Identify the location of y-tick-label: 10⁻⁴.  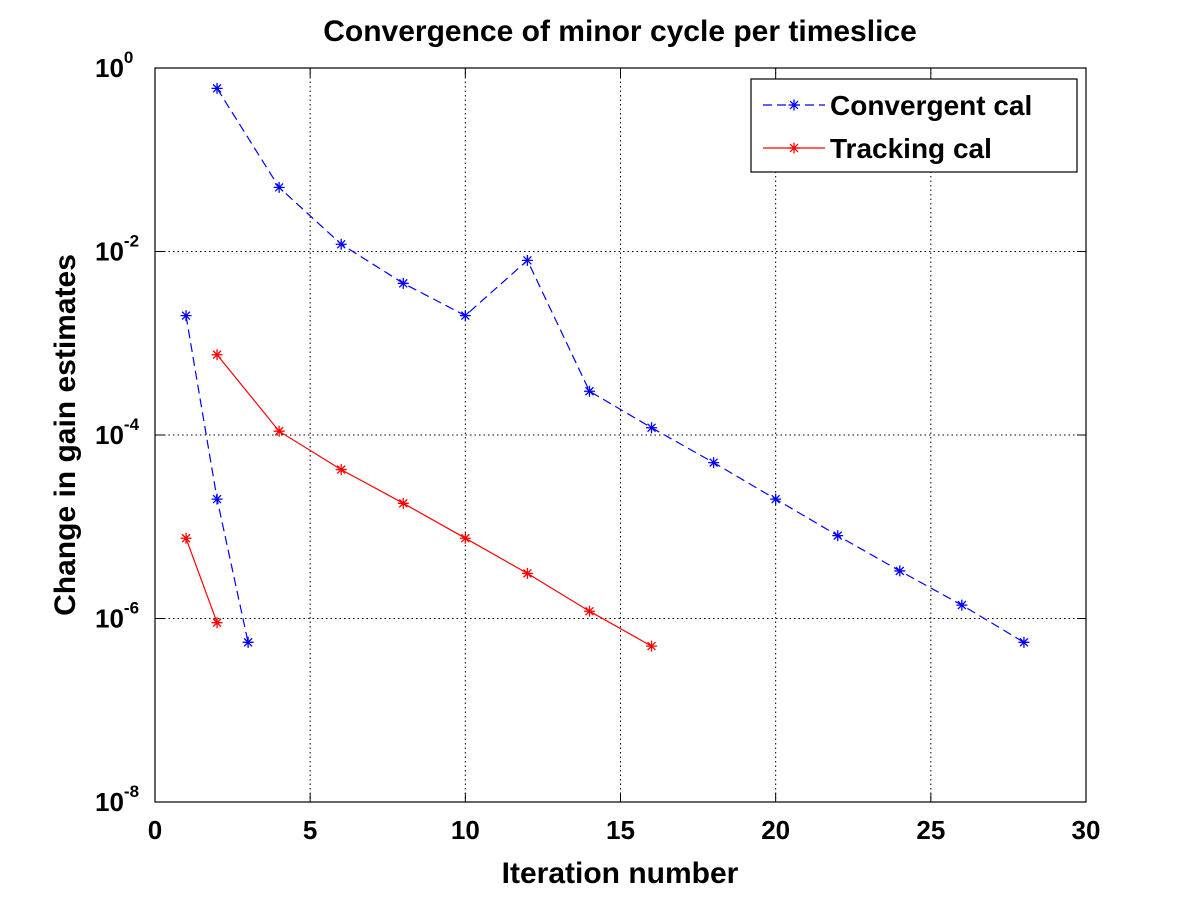
(117, 432).